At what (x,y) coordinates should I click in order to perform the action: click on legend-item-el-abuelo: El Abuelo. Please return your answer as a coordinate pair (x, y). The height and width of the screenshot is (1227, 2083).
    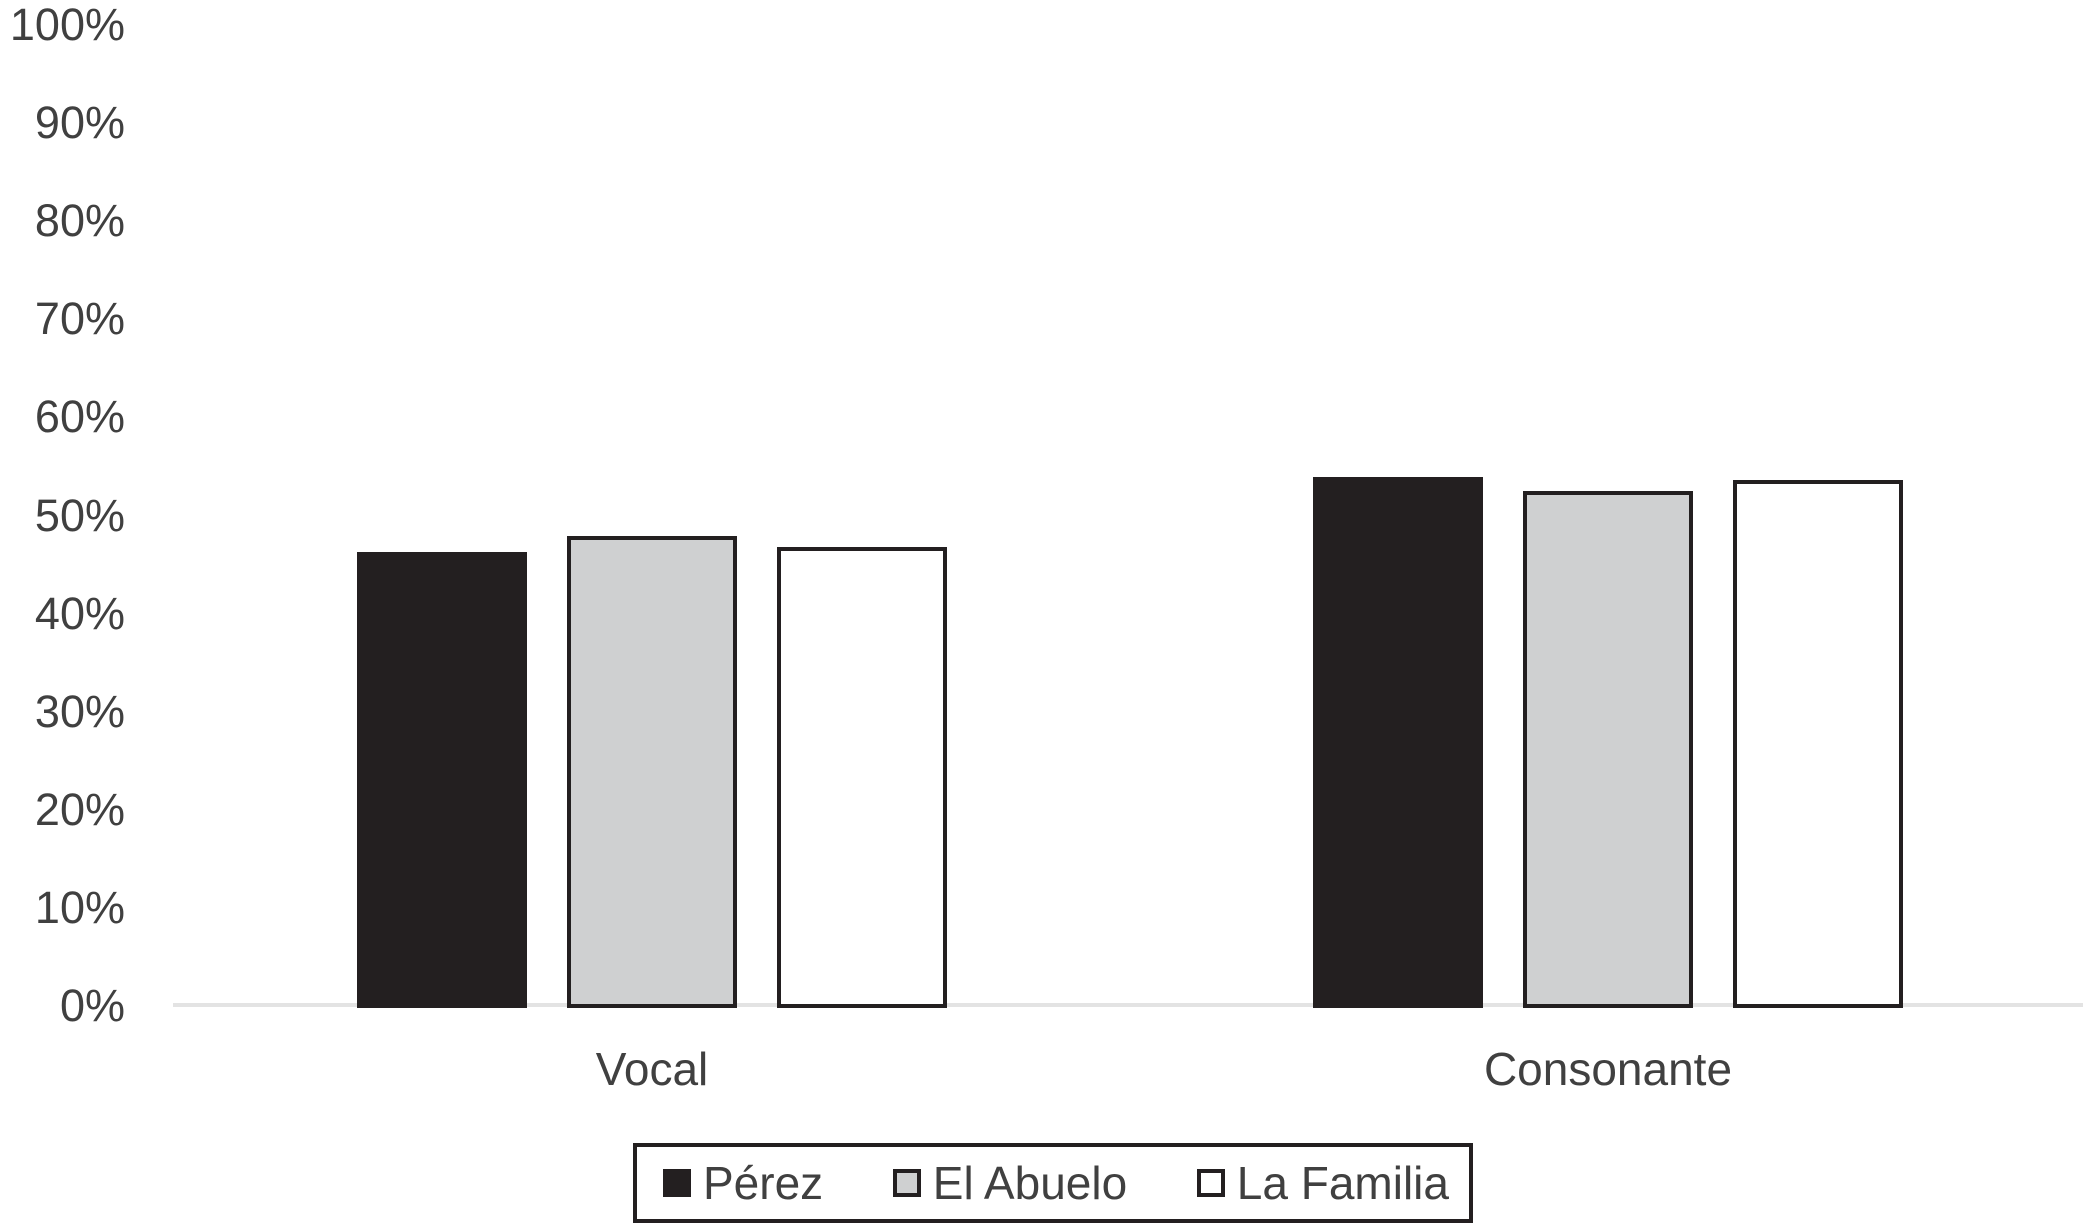
    Looking at the image, I should click on (1010, 1183).